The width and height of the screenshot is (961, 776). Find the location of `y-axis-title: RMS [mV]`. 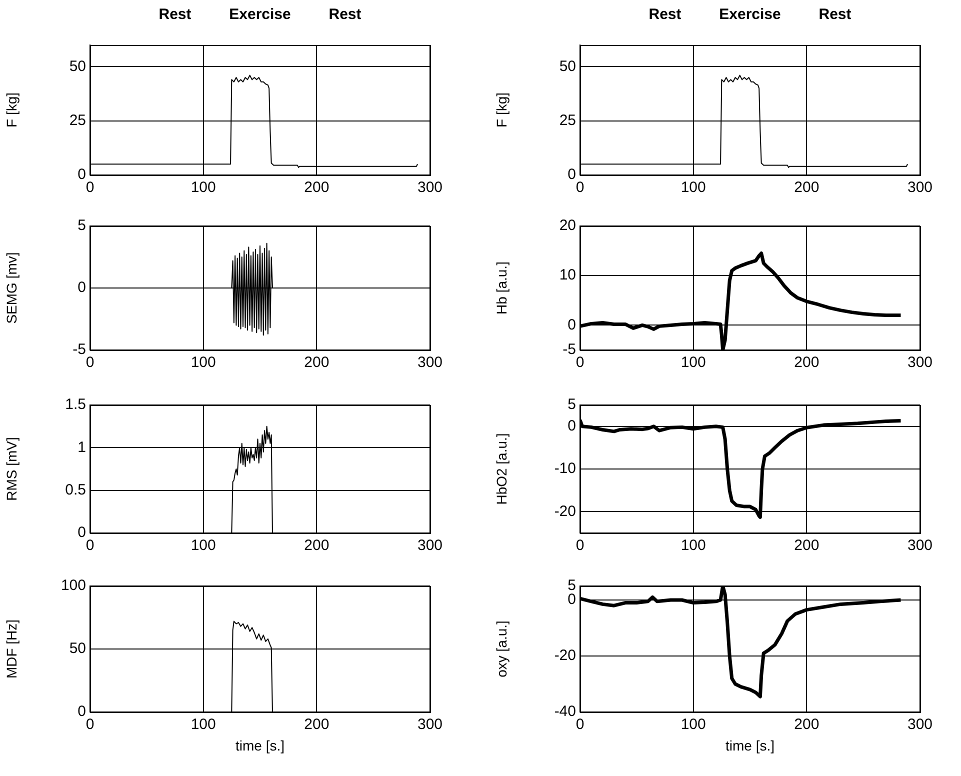

y-axis-title: RMS [mV] is located at coordinates (11, 469).